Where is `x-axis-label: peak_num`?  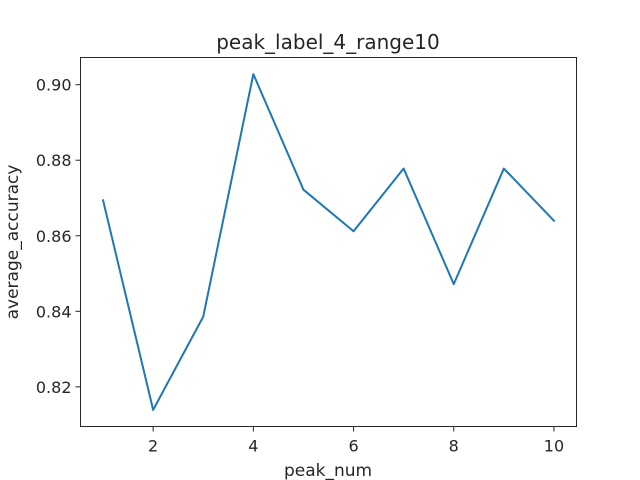 x-axis-label: peak_num is located at coordinates (328, 470).